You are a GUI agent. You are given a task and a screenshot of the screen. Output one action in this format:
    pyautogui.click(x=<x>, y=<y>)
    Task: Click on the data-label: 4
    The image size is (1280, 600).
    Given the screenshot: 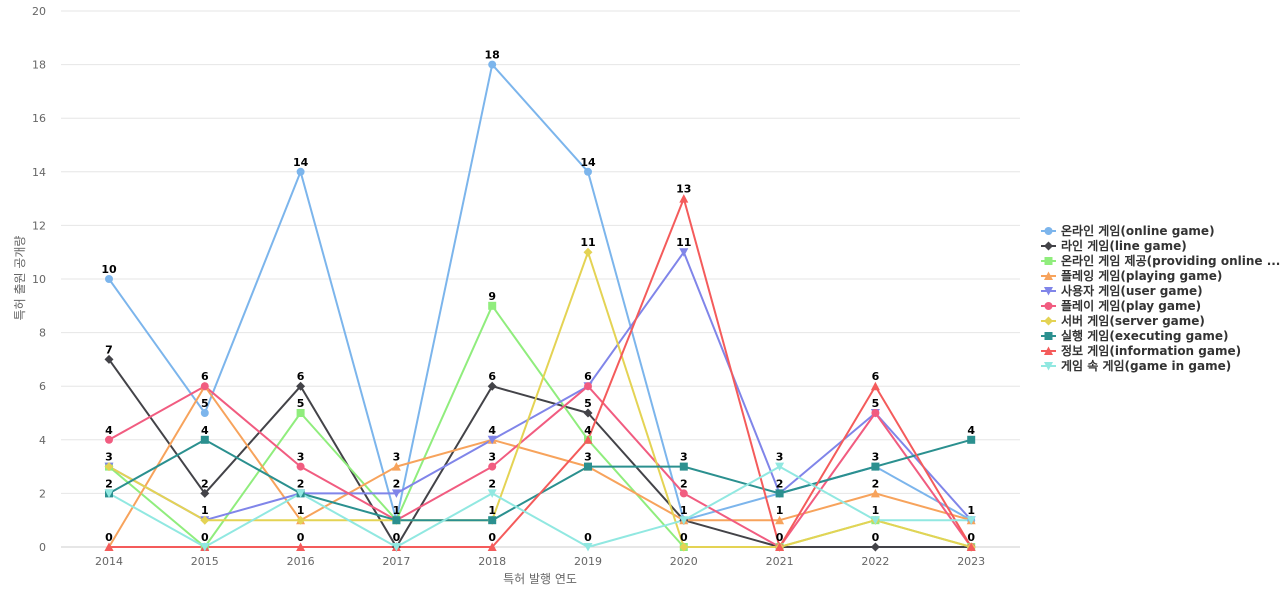 What is the action you would take?
    pyautogui.click(x=971, y=430)
    